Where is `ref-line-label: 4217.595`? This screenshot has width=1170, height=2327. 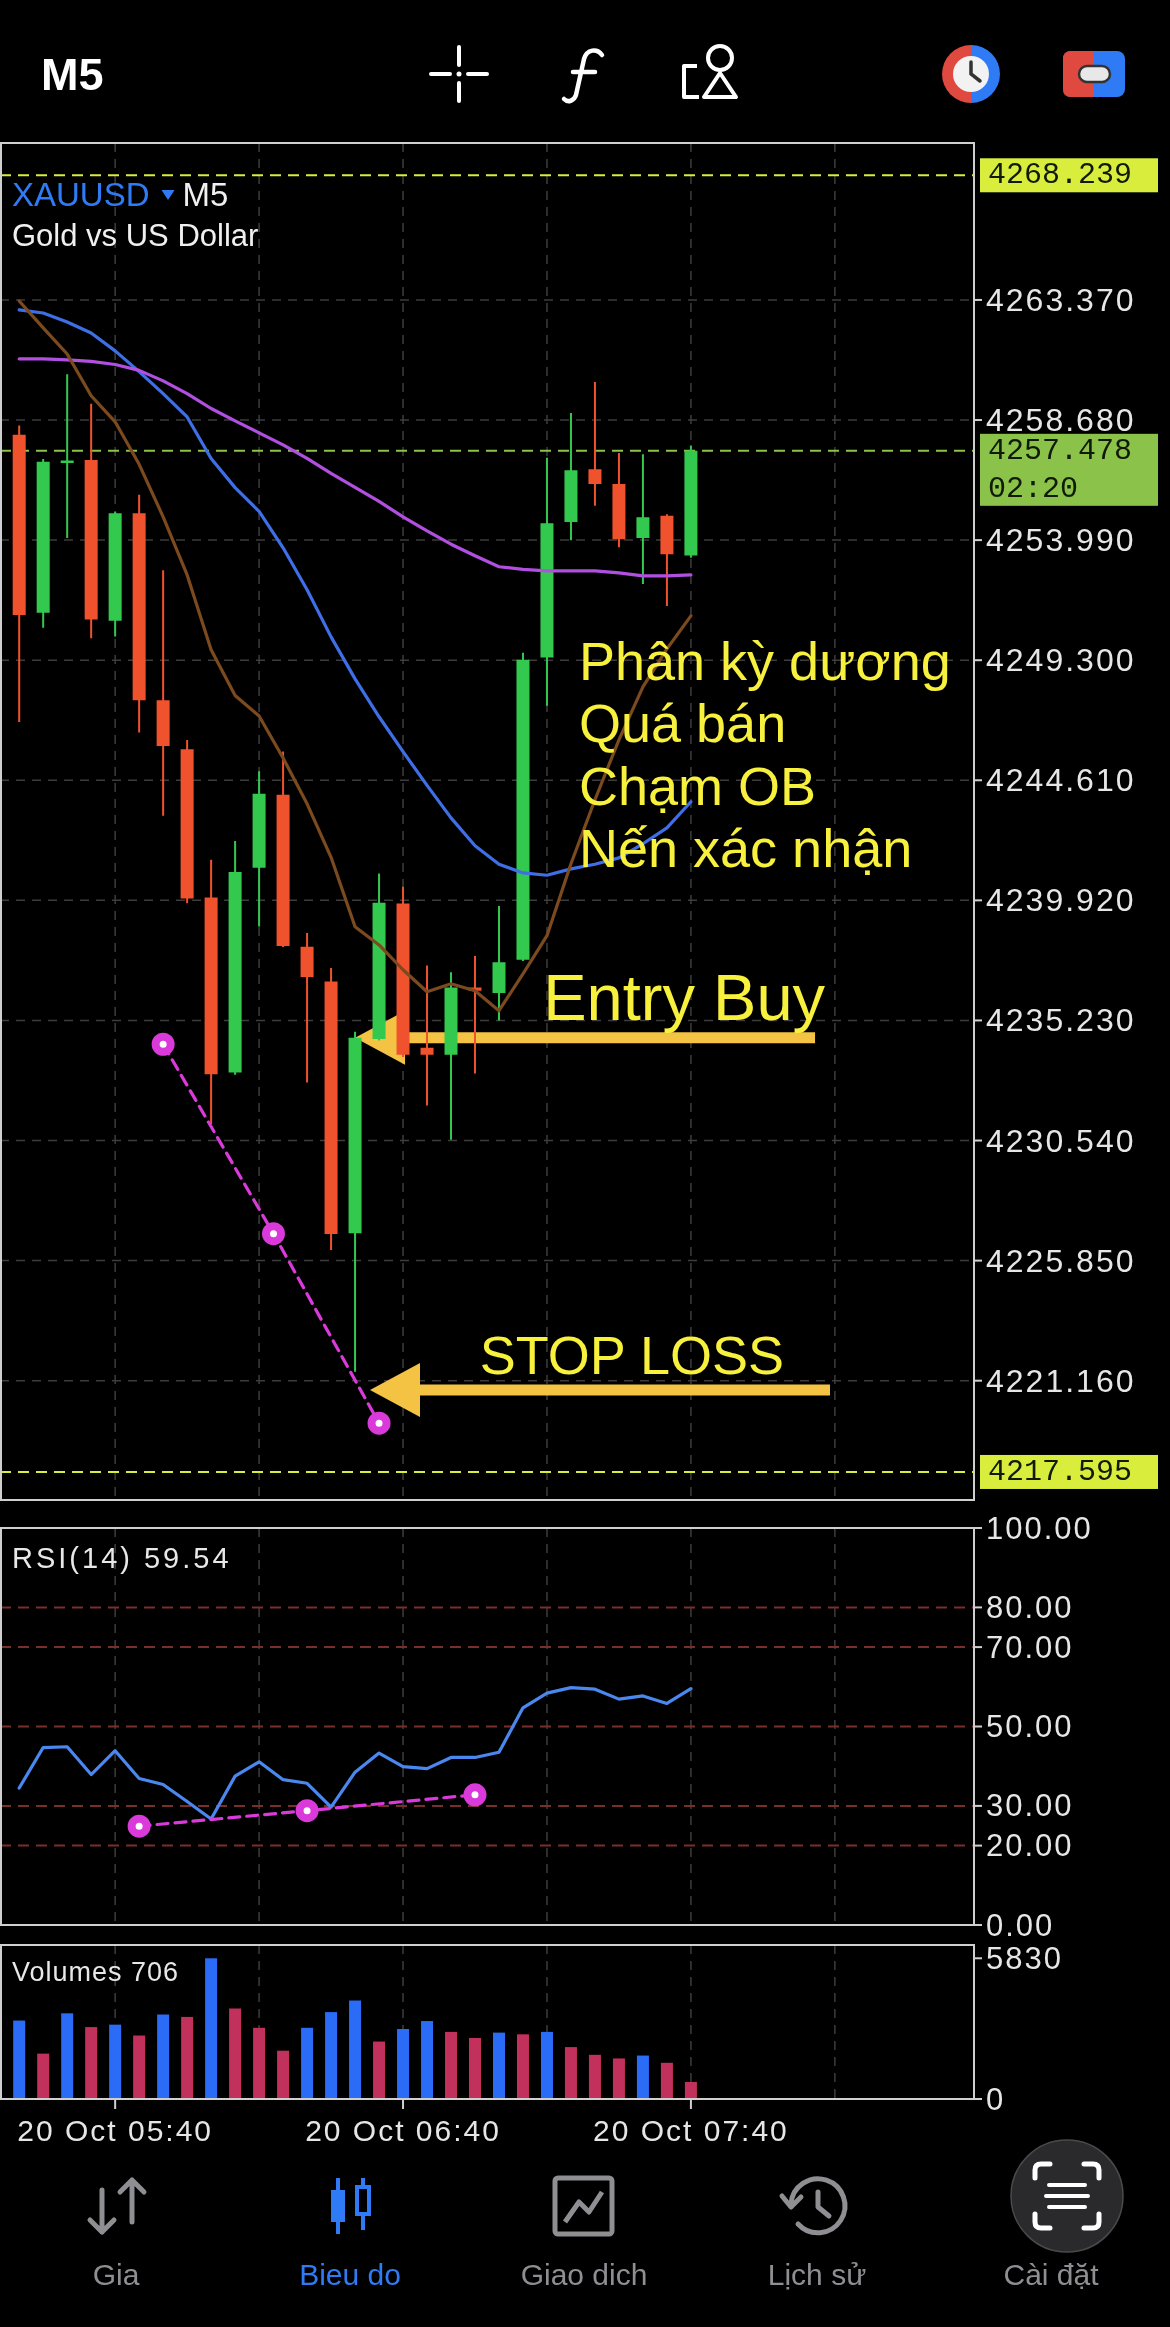 ref-line-label: 4217.595 is located at coordinates (1060, 1471).